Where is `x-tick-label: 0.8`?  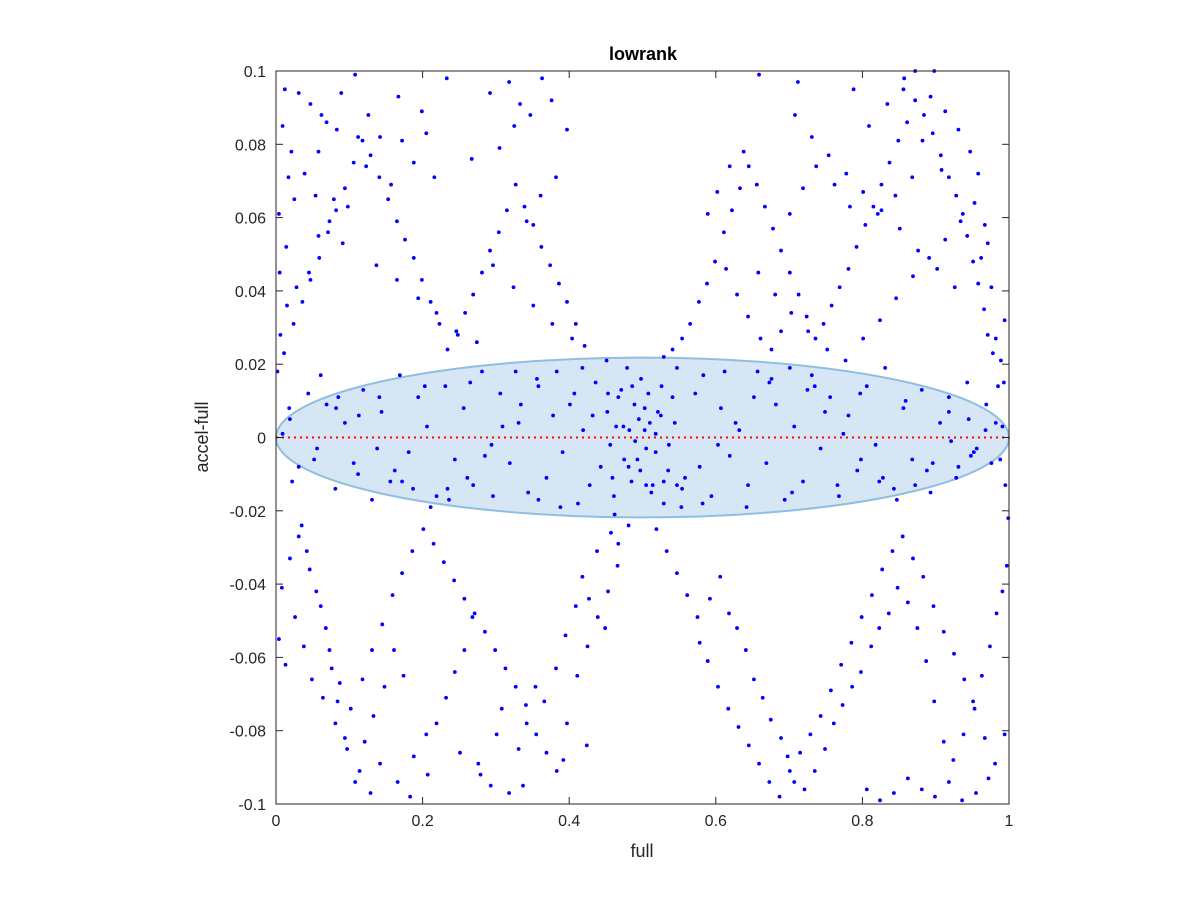
x-tick-label: 0.8 is located at coordinates (862, 821).